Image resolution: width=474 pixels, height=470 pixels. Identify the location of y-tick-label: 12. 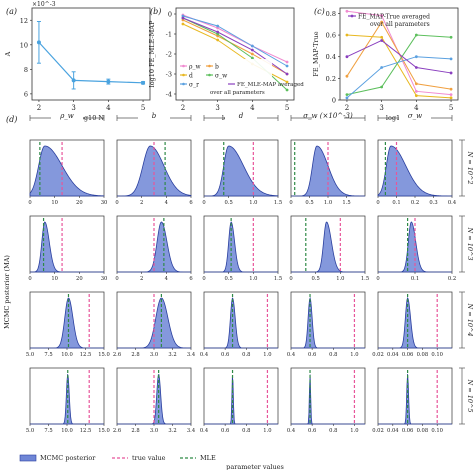
(24, 21).